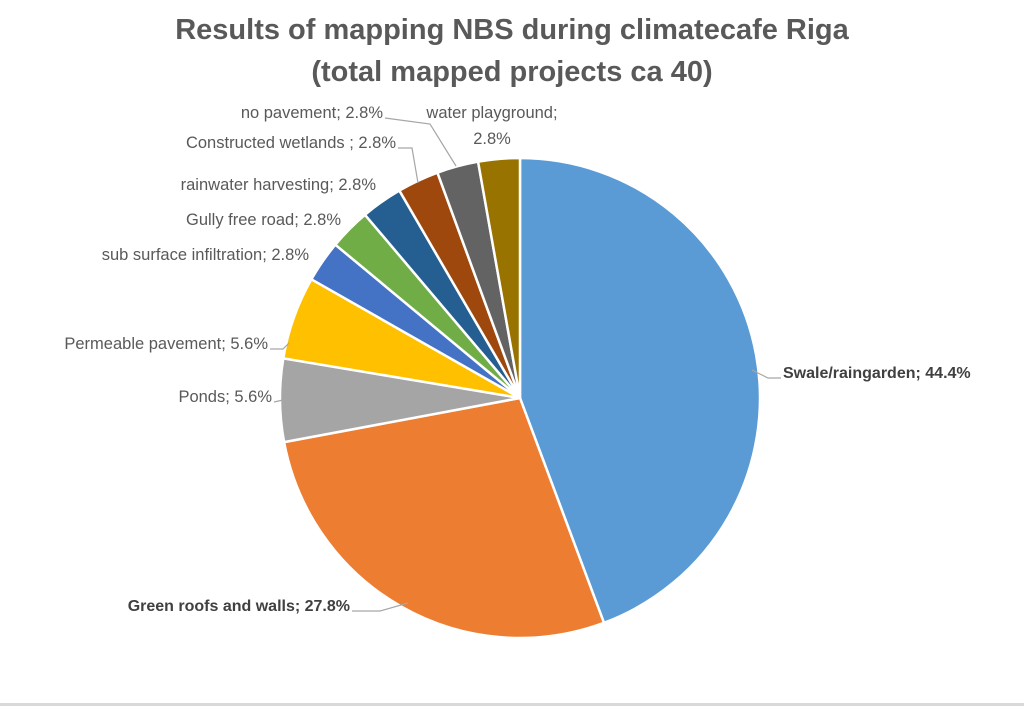 The image size is (1024, 706). I want to click on data-label-1: Green roofs and walls; 27.8%, so click(239, 606).